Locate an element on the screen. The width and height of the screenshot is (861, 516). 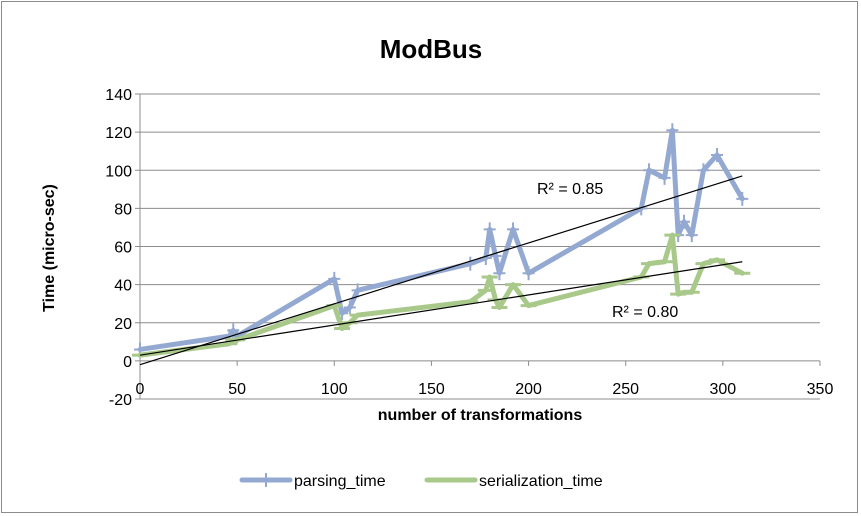
y-tick-label: 120 is located at coordinates (118, 133).